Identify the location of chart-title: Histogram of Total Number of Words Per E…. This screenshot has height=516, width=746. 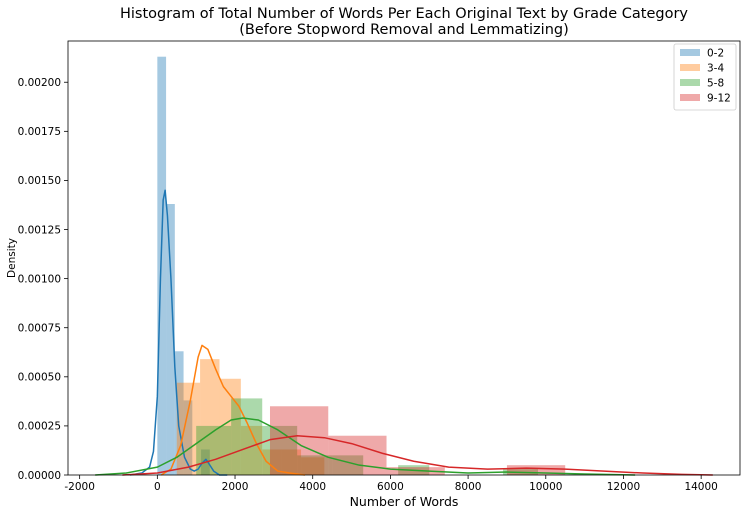
(404, 14).